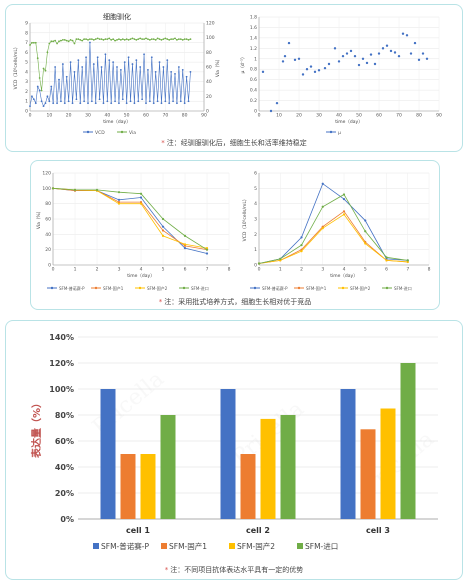 This screenshot has height=585, width=468. I want to click on y-tick-label: 40%, so click(64, 467).